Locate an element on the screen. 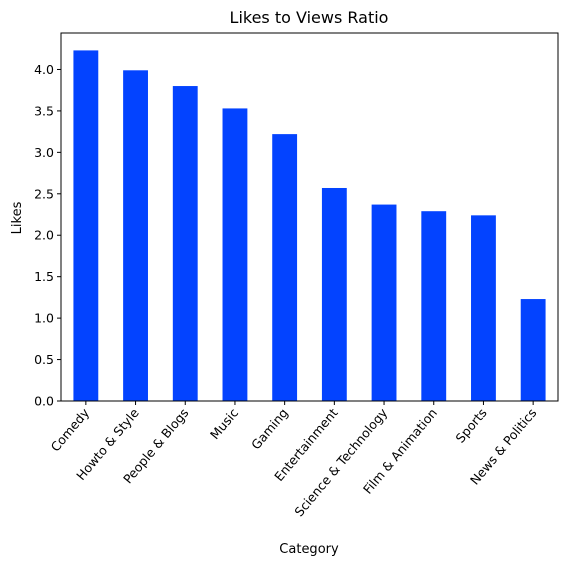 The width and height of the screenshot is (581, 569). chart-title: Likes to Views Ratio is located at coordinates (309, 17).